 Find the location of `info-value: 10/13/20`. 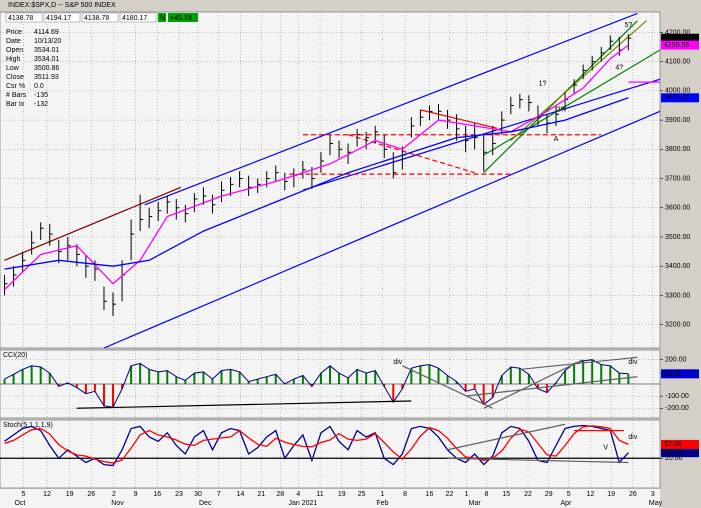

info-value: 10/13/20 is located at coordinates (47, 41).